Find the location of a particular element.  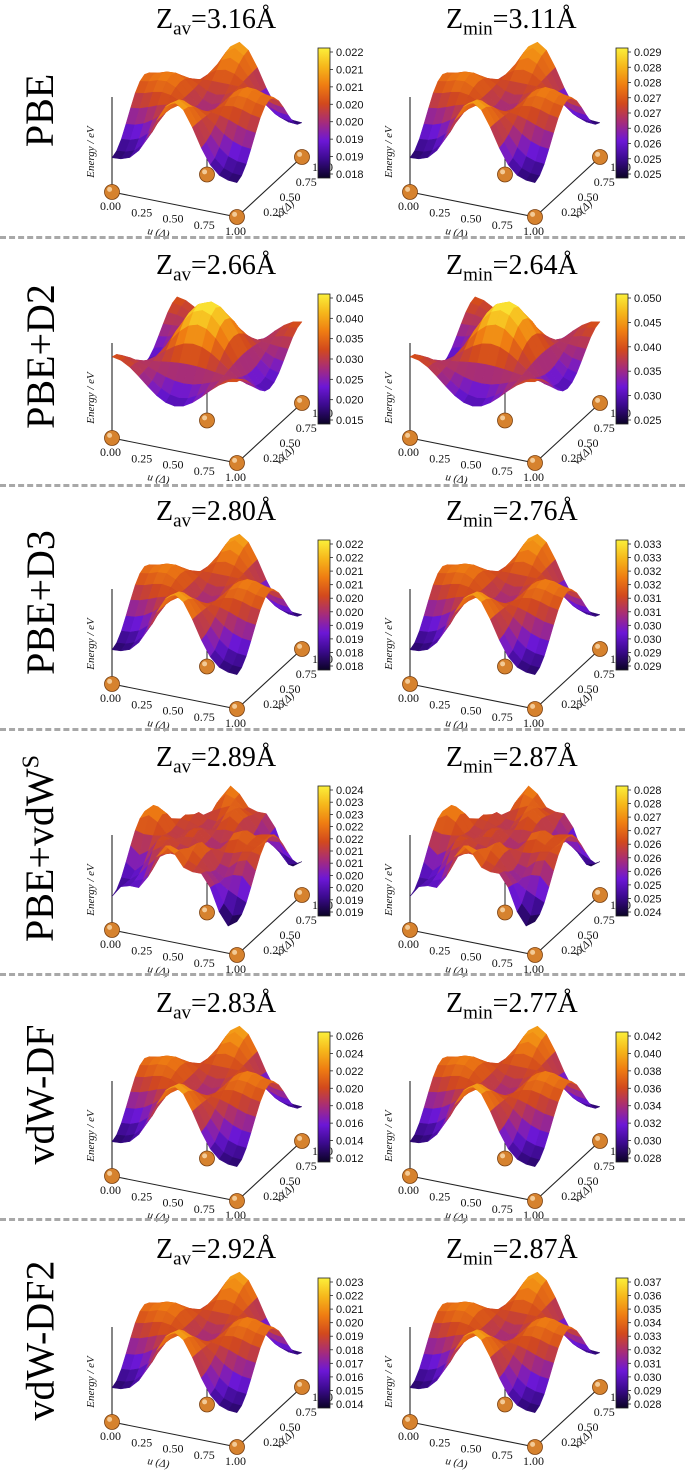

colorbar-tick-label: 0.033 is located at coordinates (648, 545).